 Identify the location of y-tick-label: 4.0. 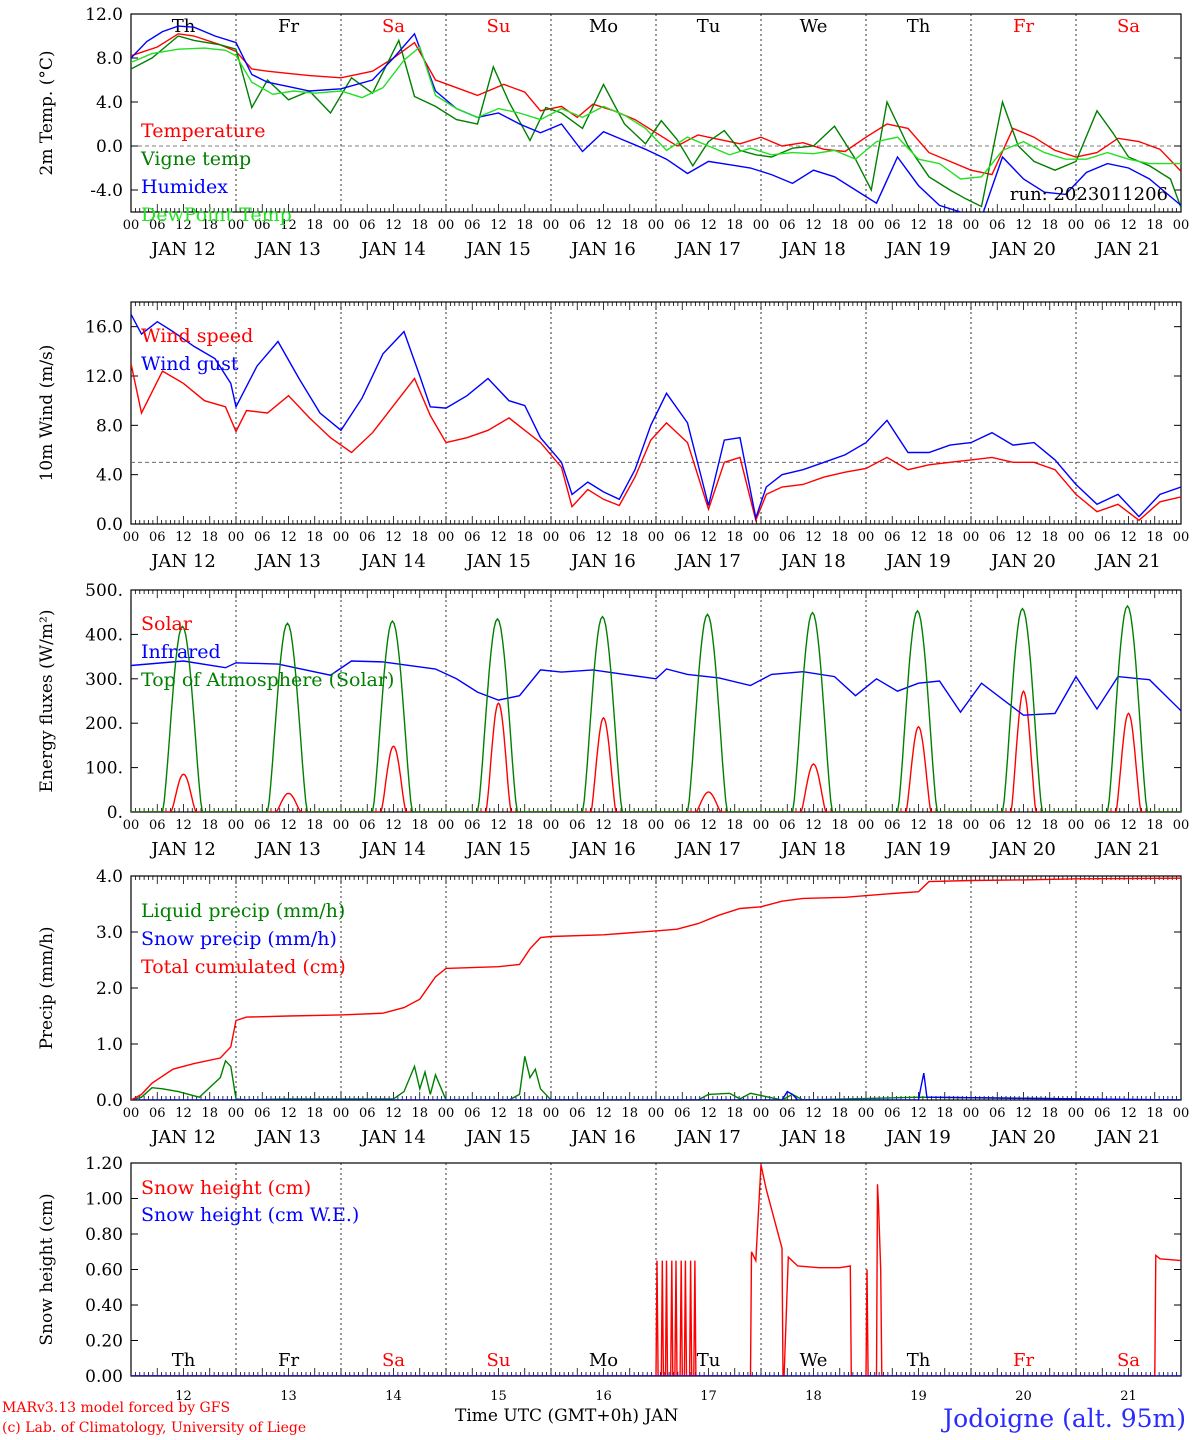
(109, 103).